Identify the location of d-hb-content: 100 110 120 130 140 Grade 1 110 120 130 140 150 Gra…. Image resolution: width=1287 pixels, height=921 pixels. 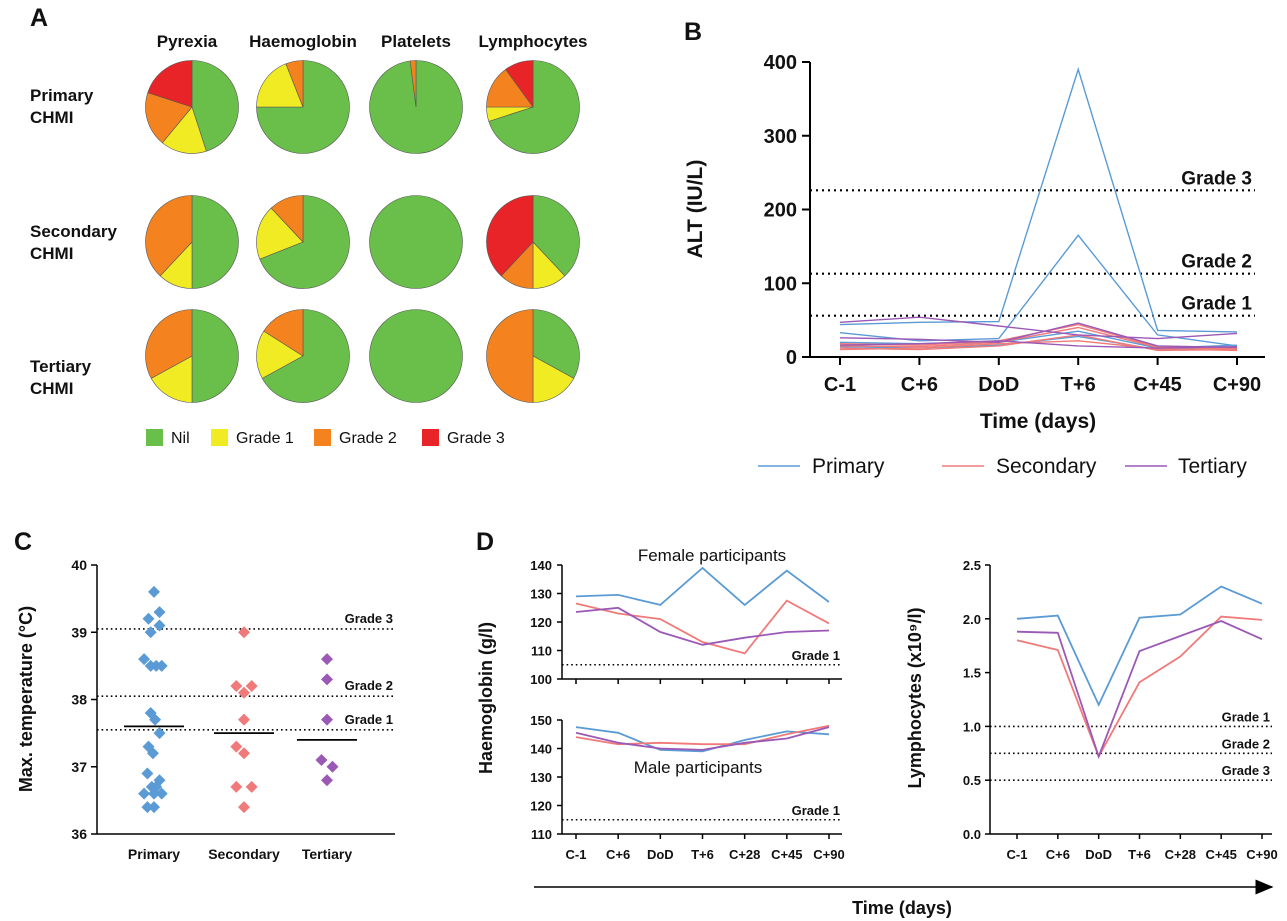
(687, 710).